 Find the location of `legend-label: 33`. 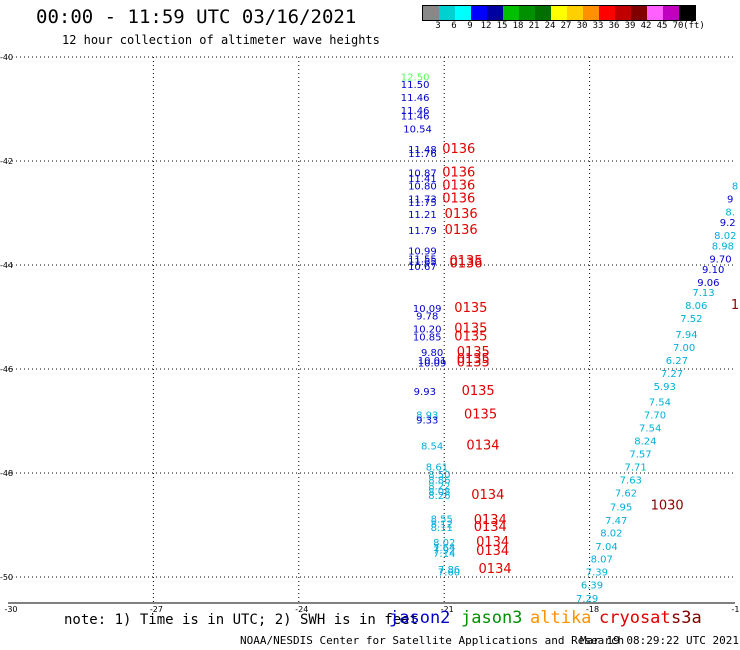

legend-label: 33 is located at coordinates (598, 26).